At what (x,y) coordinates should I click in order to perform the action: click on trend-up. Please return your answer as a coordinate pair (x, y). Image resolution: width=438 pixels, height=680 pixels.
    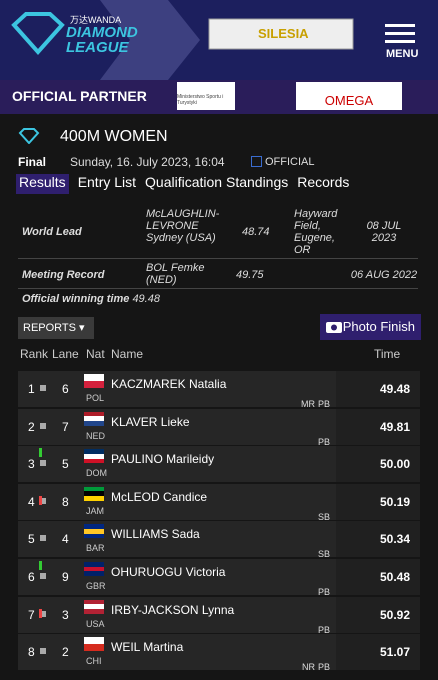
    Looking at the image, I should click on (40, 453).